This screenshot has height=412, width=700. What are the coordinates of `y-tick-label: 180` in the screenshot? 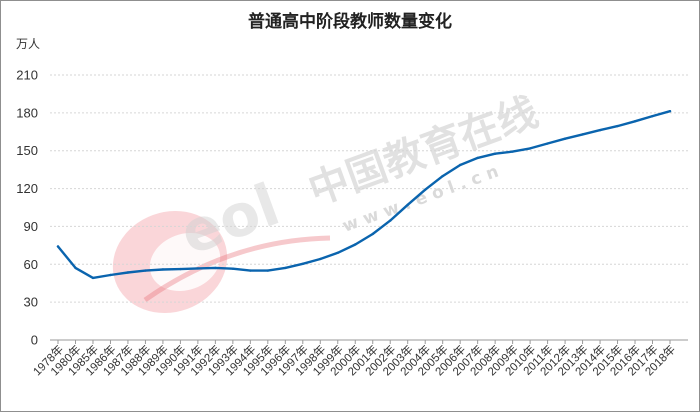 It's located at (27, 112).